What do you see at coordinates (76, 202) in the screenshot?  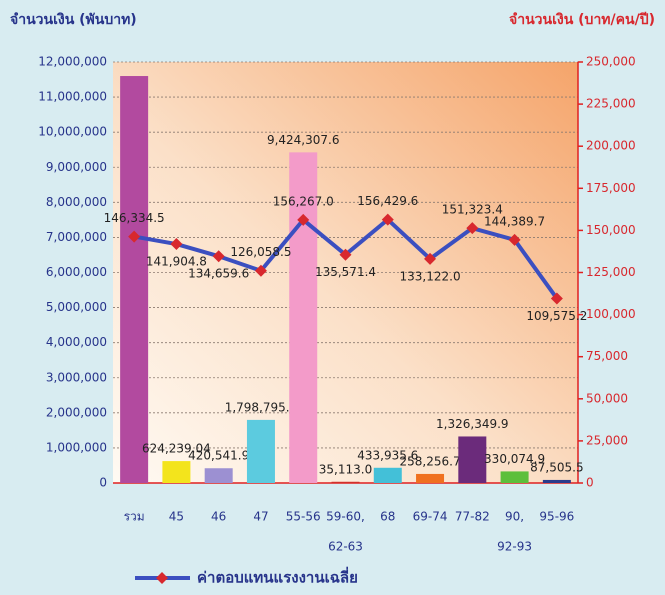 I see `y-tick-label: 8,000,000` at bounding box center [76, 202].